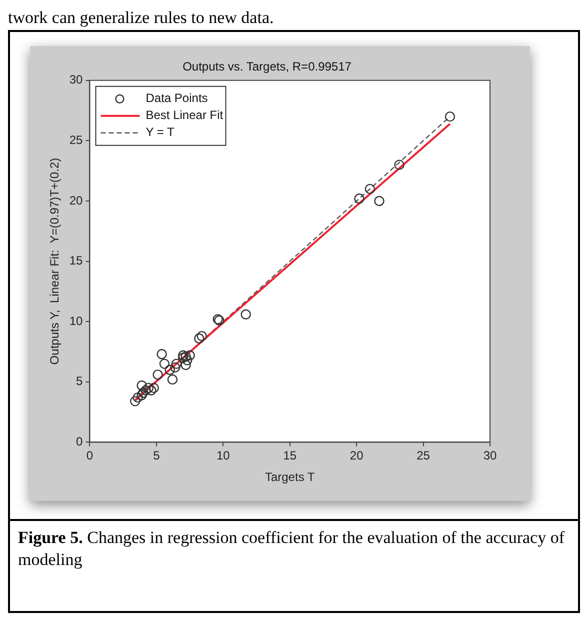 This screenshot has width=588, height=643. I want to click on y-tick-label: 30, so click(76, 79).